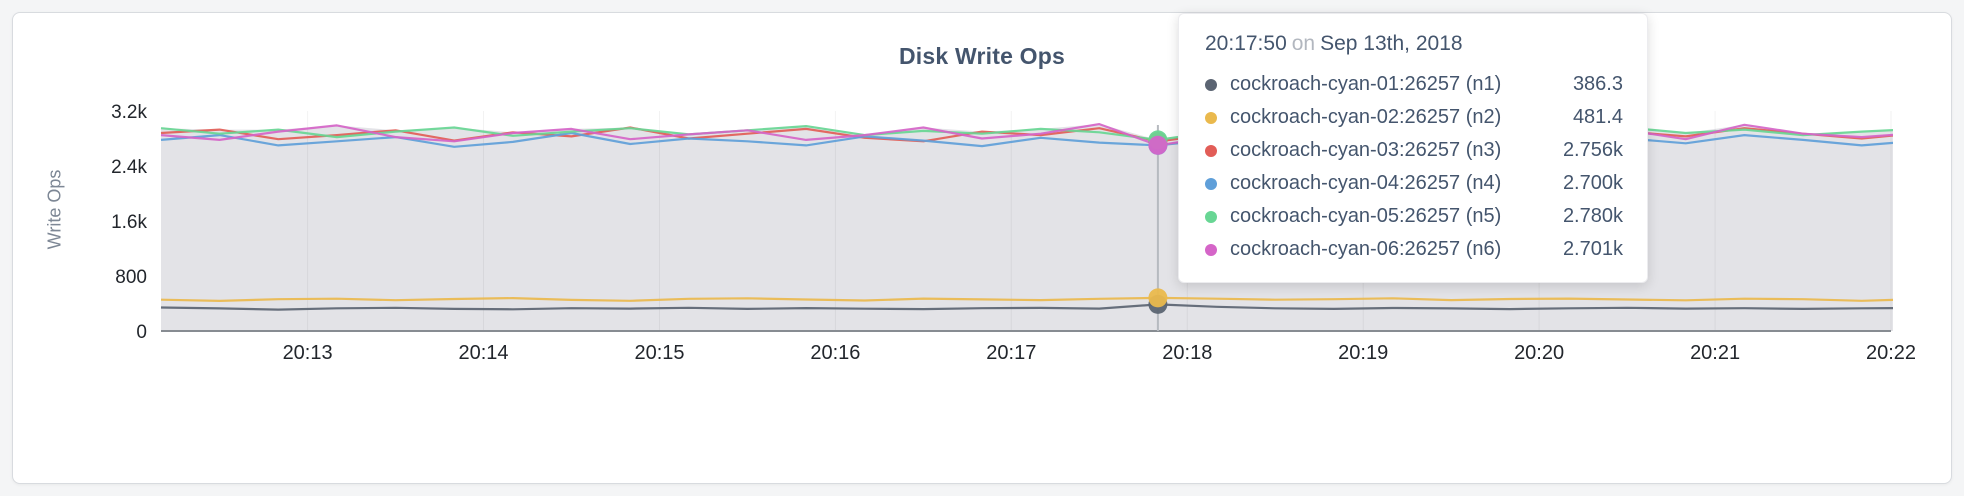 This screenshot has width=1964, height=496. I want to click on x-tick-label: 20:20, so click(1539, 353).